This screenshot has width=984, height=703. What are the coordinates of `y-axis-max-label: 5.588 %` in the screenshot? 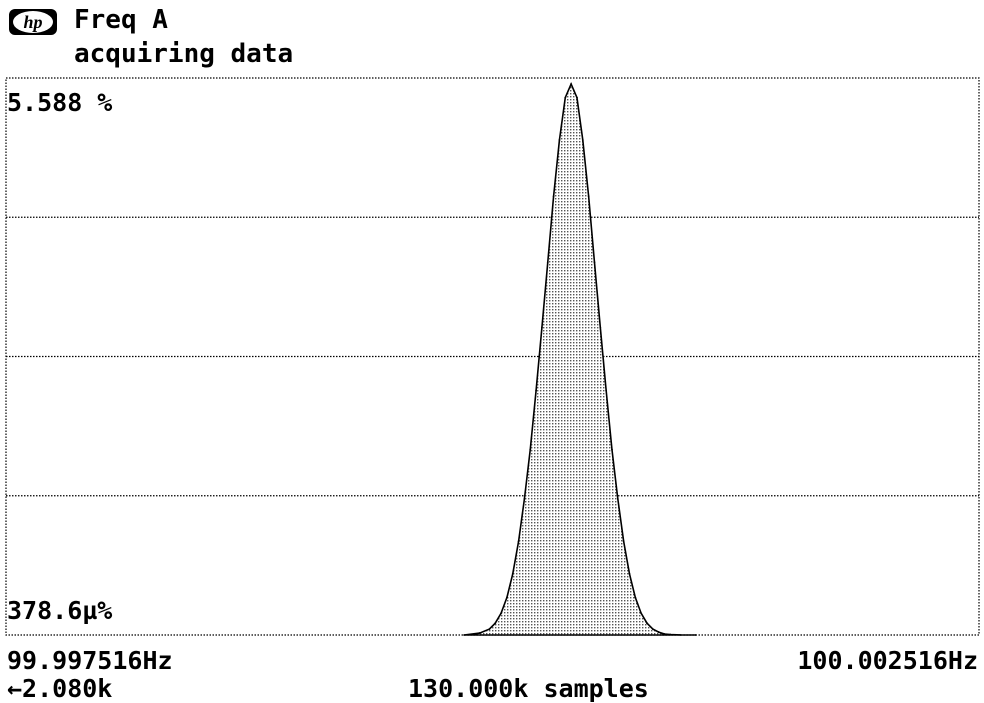 It's located at (60, 102).